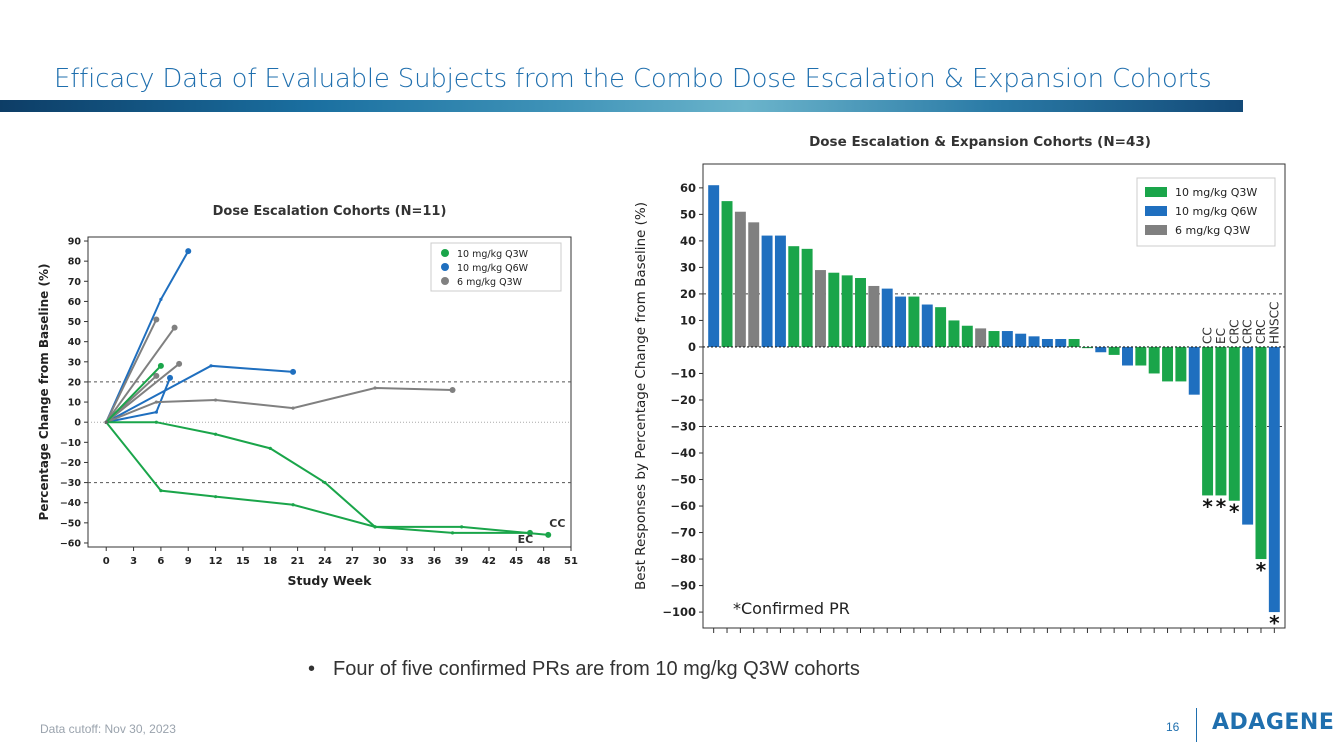 Image resolution: width=1333 pixels, height=749 pixels. Describe the element at coordinates (679, 612) in the screenshot. I see `y-tick-label: −100` at that location.